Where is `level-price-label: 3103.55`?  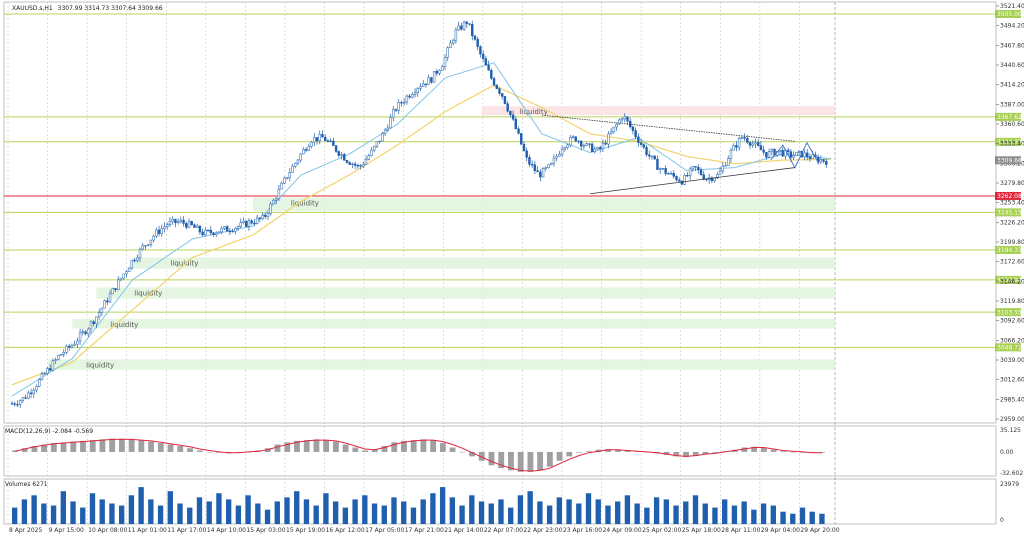 level-price-label: 3103.55 is located at coordinates (1009, 312).